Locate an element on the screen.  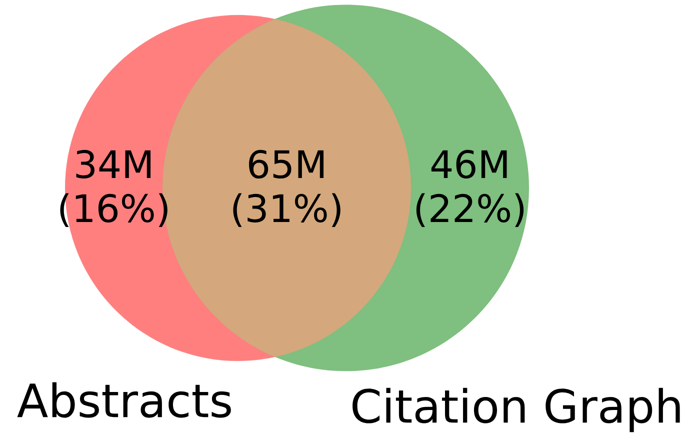
text: (16%) is located at coordinates (114, 210).